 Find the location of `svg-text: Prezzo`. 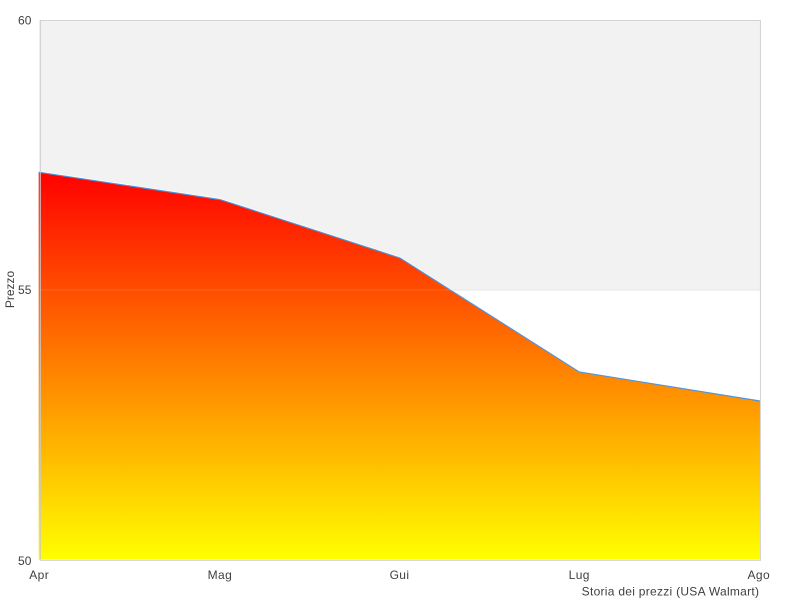

svg-text: Prezzo is located at coordinates (10, 290).